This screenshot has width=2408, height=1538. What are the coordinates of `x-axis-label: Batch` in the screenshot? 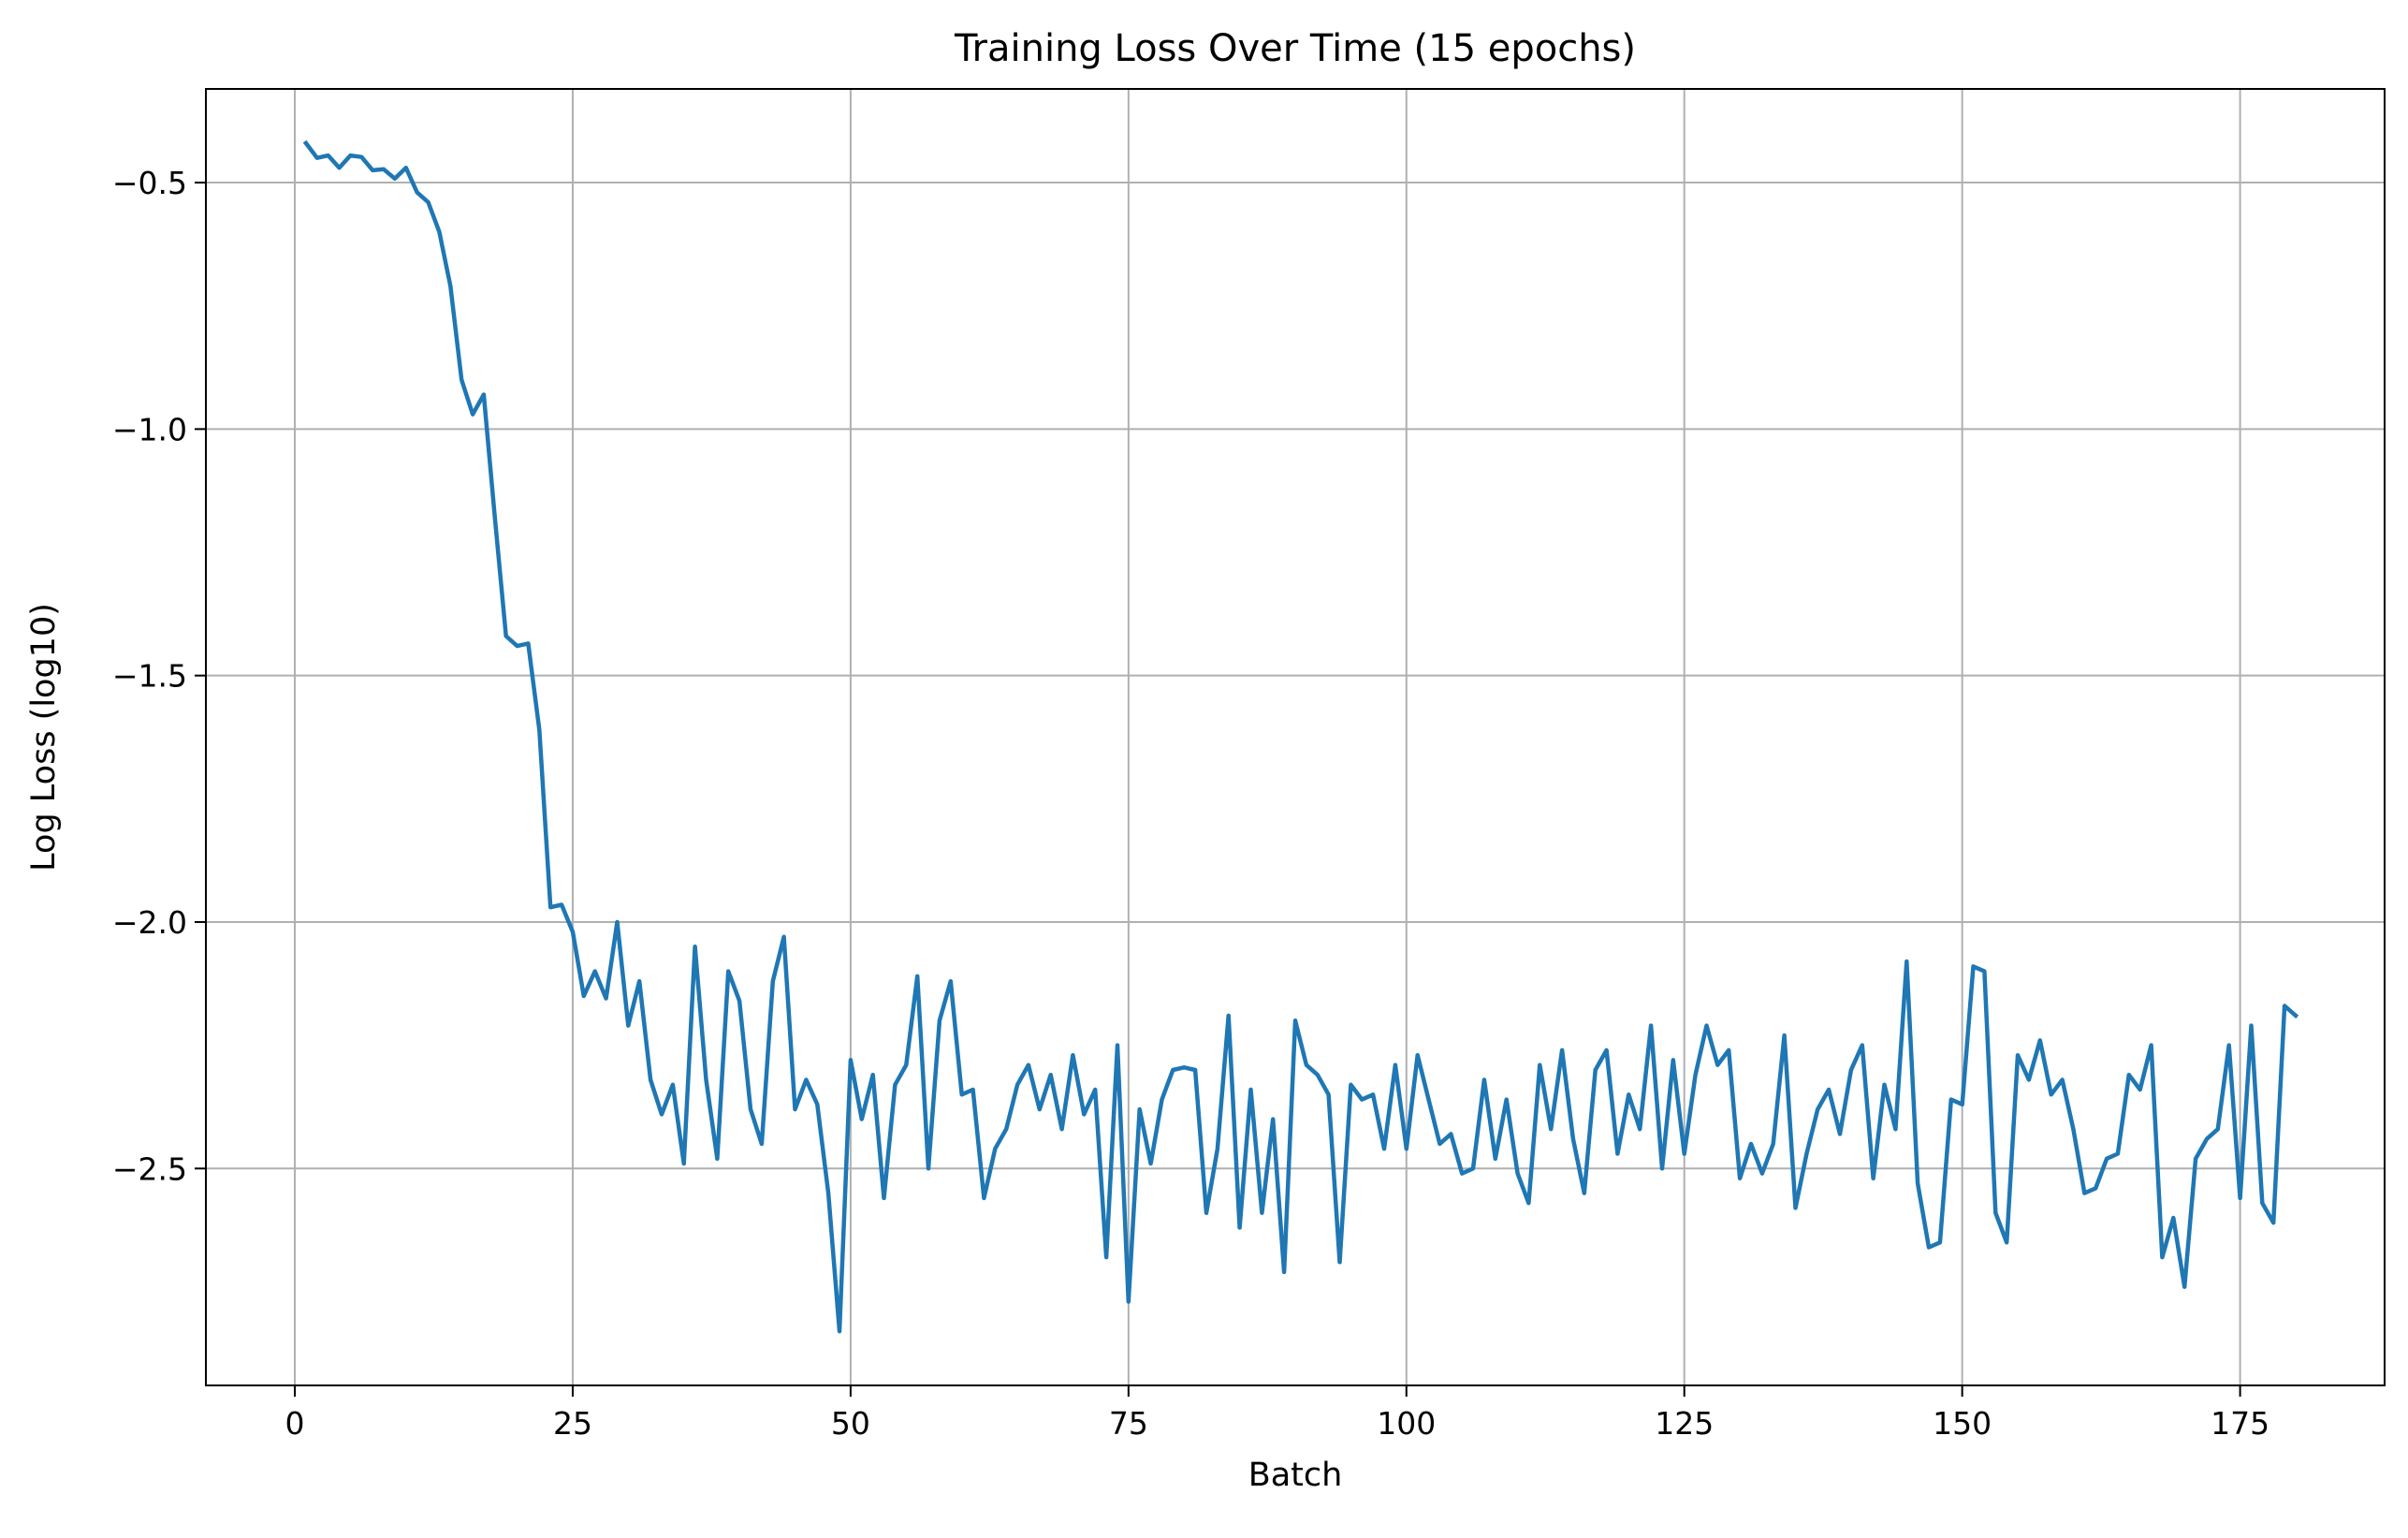 It's located at (1295, 1475).